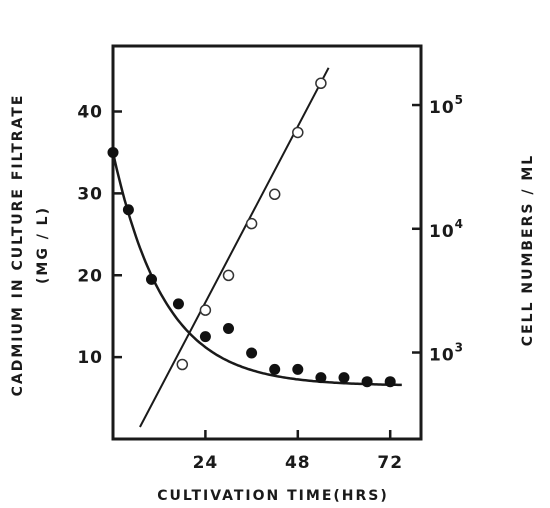  I want to click on y-left-tick-label: 30, so click(90, 194).